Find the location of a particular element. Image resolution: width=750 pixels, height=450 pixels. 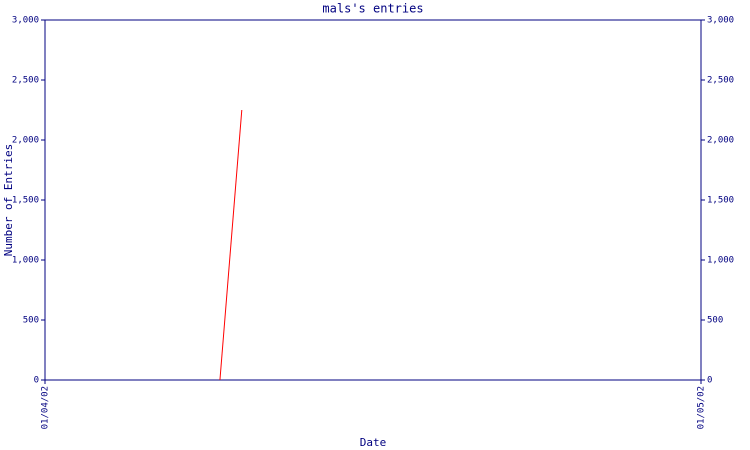

y2-tick-label: 2,000 is located at coordinates (720, 141).